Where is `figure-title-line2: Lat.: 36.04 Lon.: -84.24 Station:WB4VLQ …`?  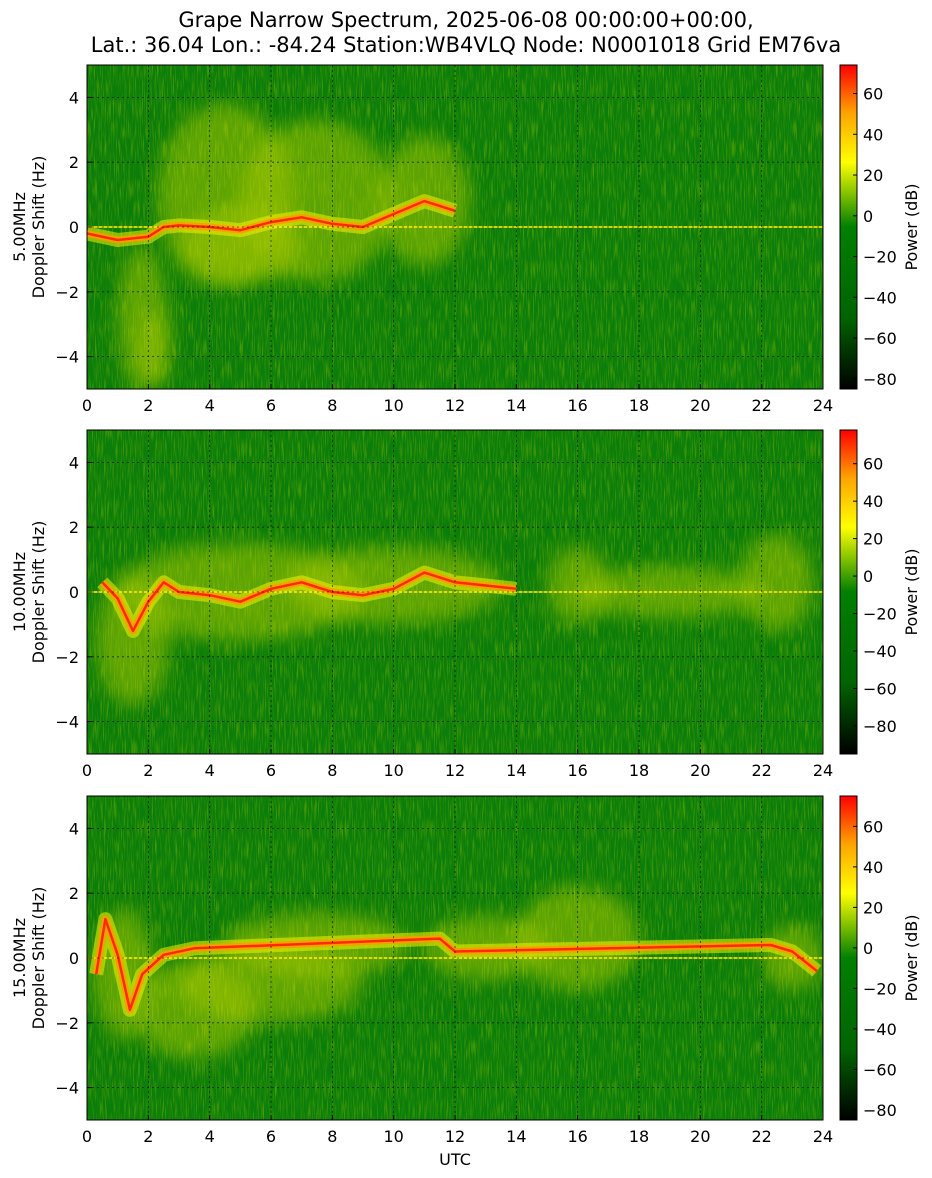 figure-title-line2: Lat.: 36.04 Lon.: -84.24 Station:WB4VLQ … is located at coordinates (466, 45).